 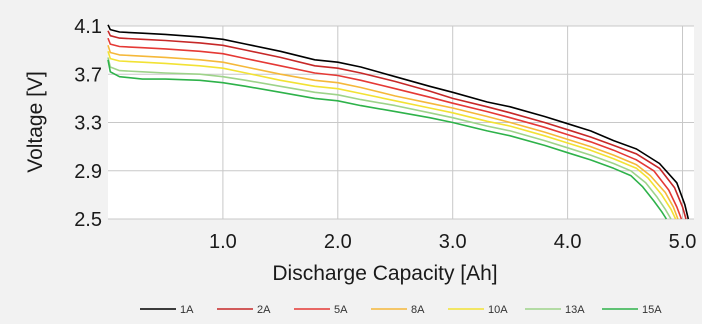 What do you see at coordinates (88, 172) in the screenshot?
I see `y-tick-label: 2.9` at bounding box center [88, 172].